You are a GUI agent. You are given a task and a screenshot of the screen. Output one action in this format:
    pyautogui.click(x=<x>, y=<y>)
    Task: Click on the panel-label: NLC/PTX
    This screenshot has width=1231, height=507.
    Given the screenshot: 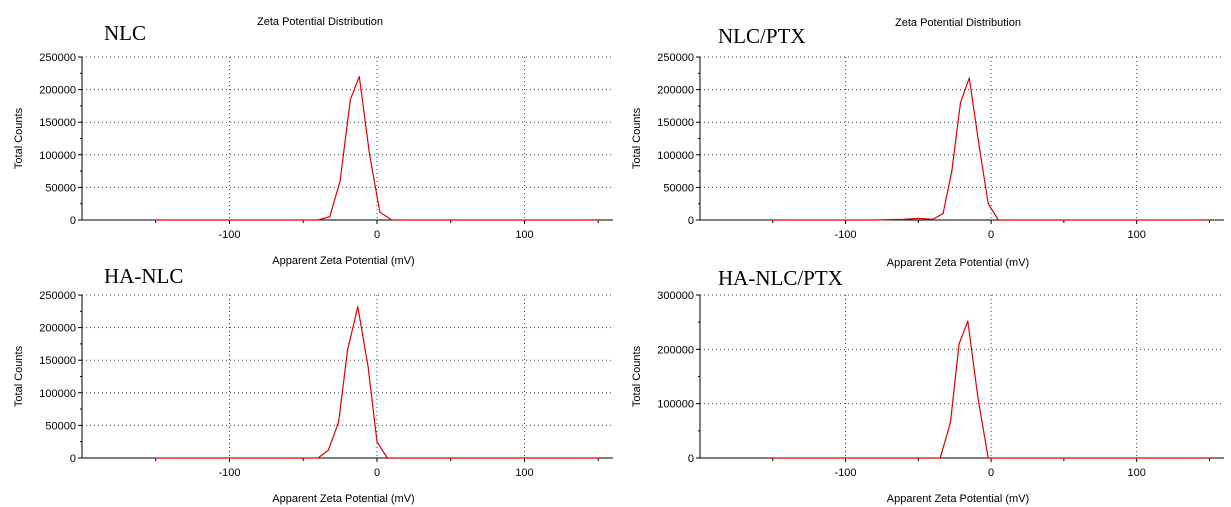 What is the action you would take?
    pyautogui.click(x=762, y=36)
    